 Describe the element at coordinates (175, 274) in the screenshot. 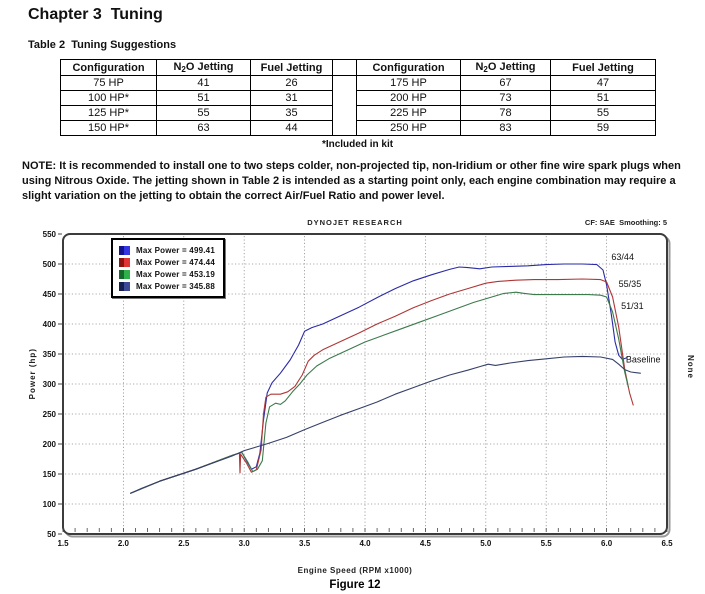

I see `legend-label: Max Power = 453.19` at that location.